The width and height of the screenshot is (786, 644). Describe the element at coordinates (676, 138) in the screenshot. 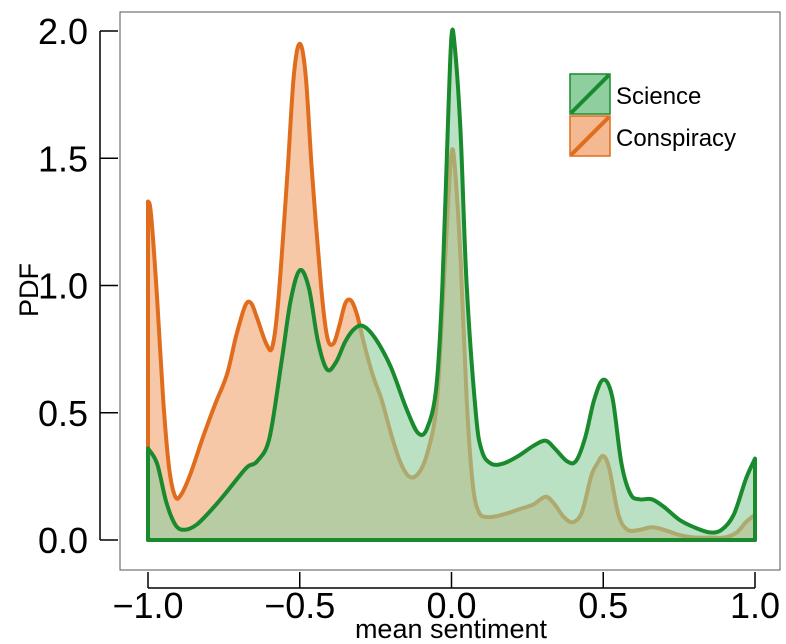

I see `legend-label-conspiracy: Conspiracy` at that location.